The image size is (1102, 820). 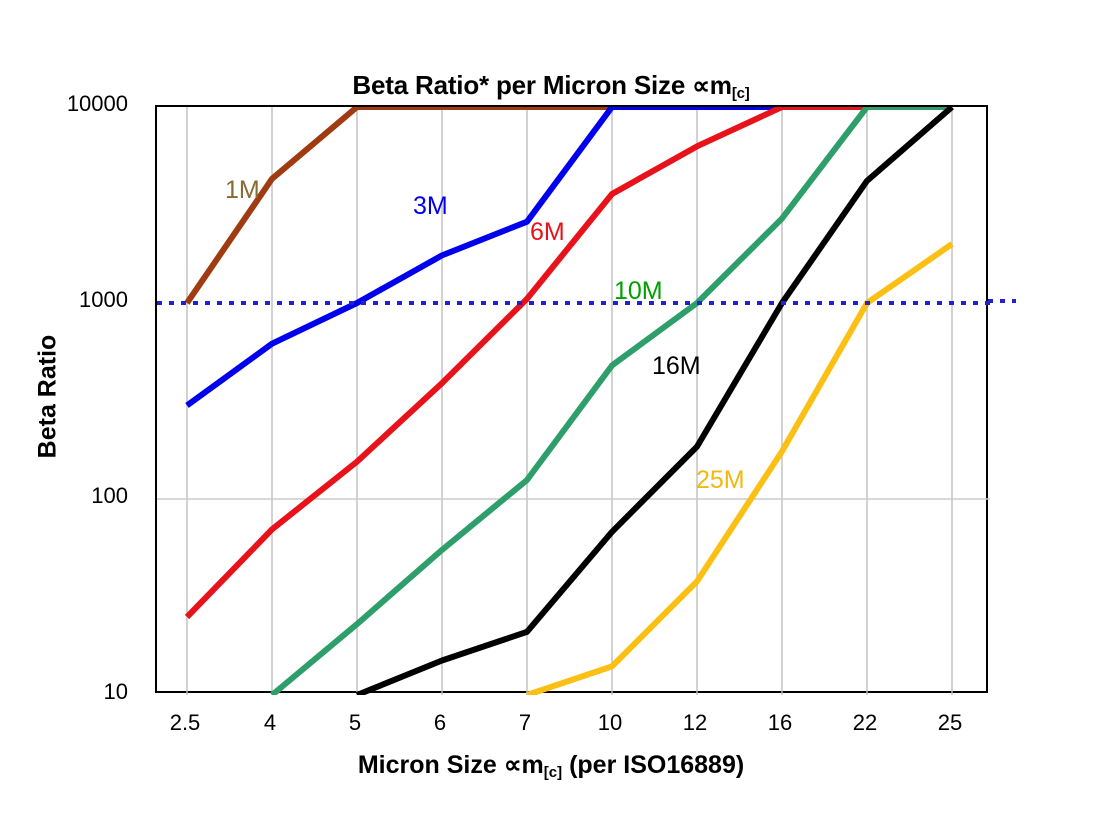 What do you see at coordinates (270, 722) in the screenshot?
I see `x-tick-4: 4` at bounding box center [270, 722].